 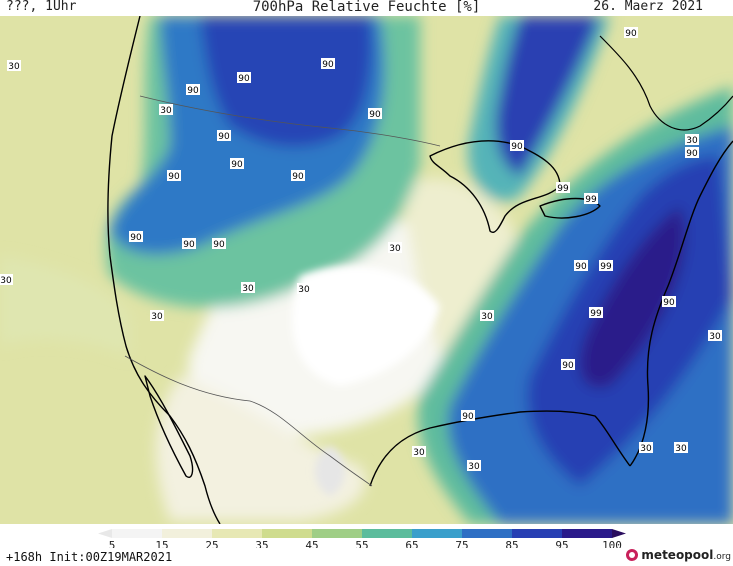 What do you see at coordinates (169, 426) in the screenshot?
I see `baja` at bounding box center [169, 426].